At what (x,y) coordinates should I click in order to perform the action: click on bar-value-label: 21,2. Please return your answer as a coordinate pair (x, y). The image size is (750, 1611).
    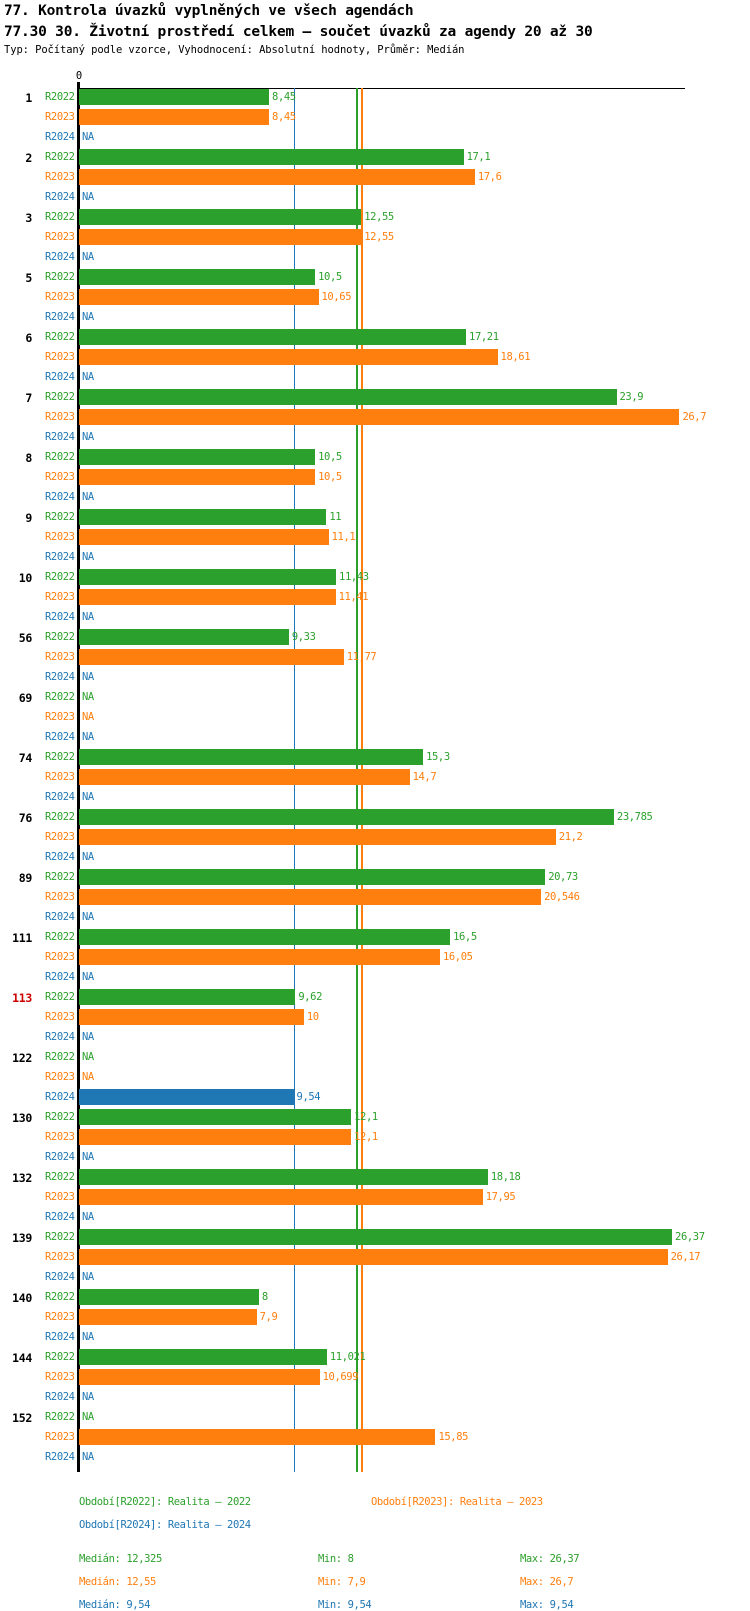
    Looking at the image, I should click on (570, 837).